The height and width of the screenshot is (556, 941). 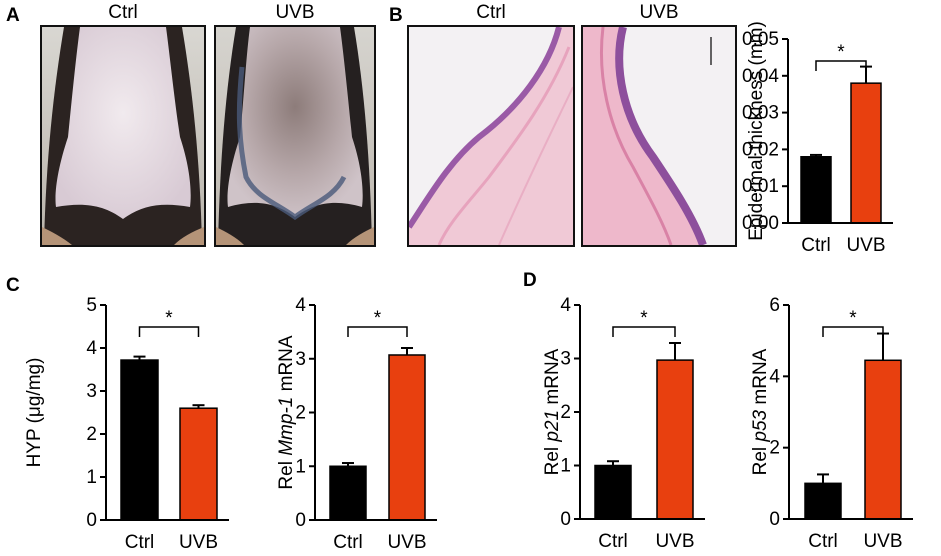 I want to click on y-tick-label: 6, so click(x=774, y=305).